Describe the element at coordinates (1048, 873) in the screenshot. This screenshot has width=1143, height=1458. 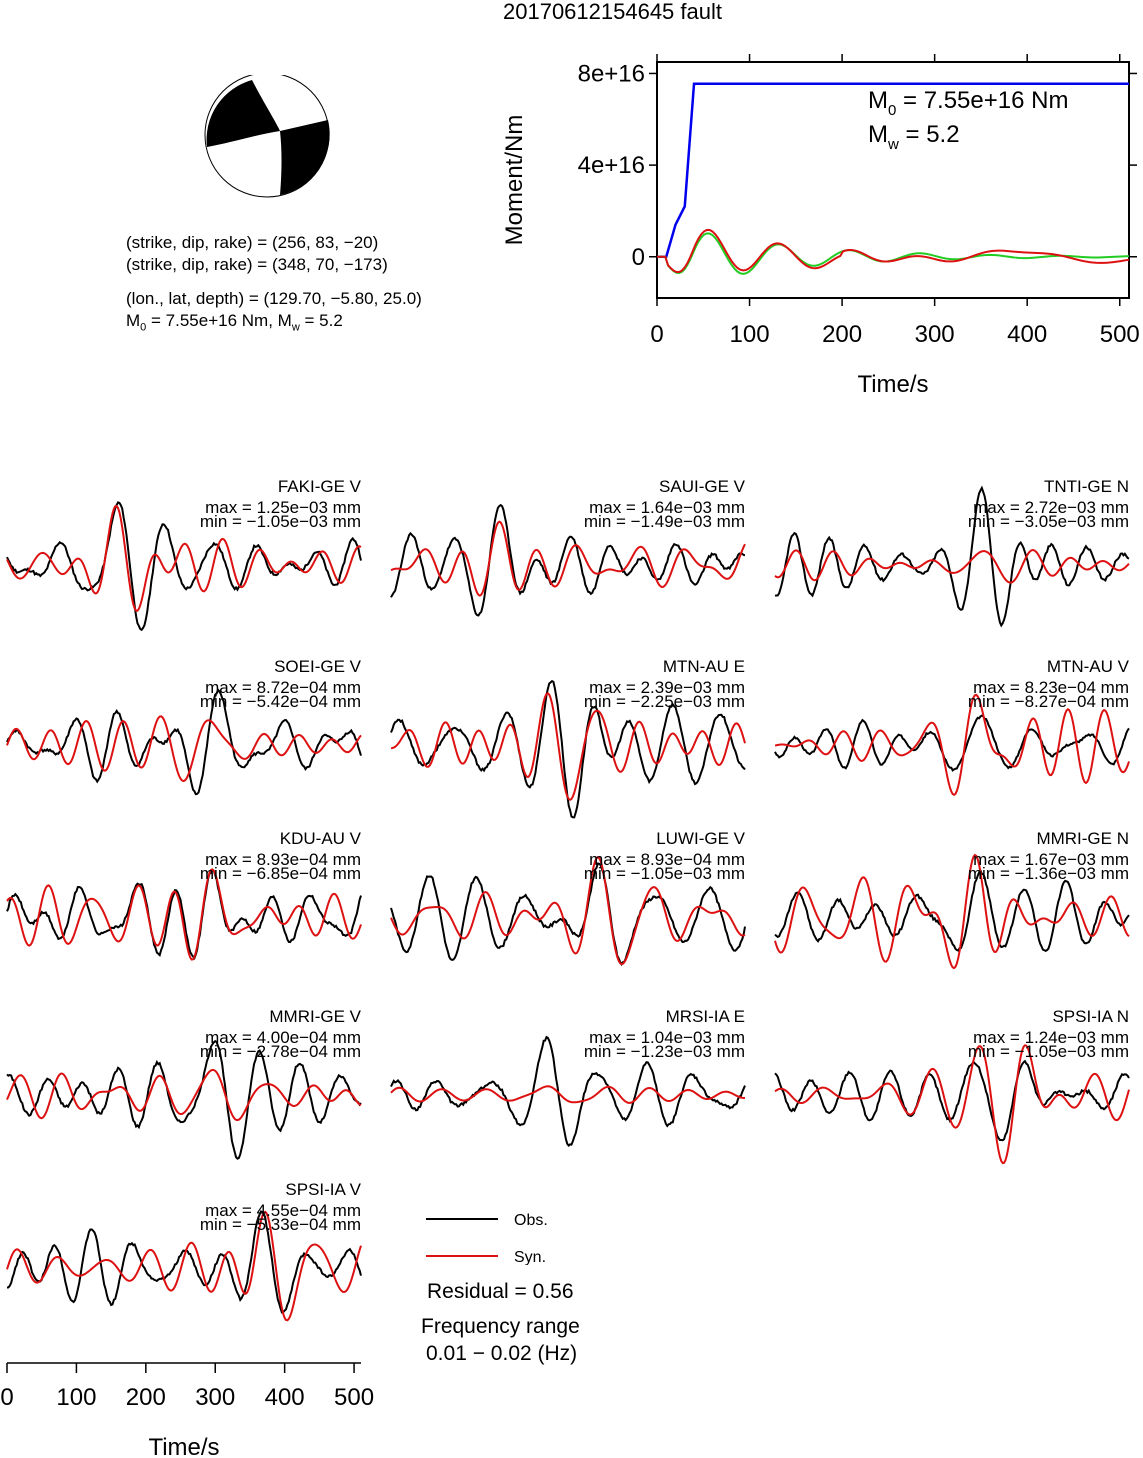
I see `station-min: min = −1.36e−03 mm` at that location.